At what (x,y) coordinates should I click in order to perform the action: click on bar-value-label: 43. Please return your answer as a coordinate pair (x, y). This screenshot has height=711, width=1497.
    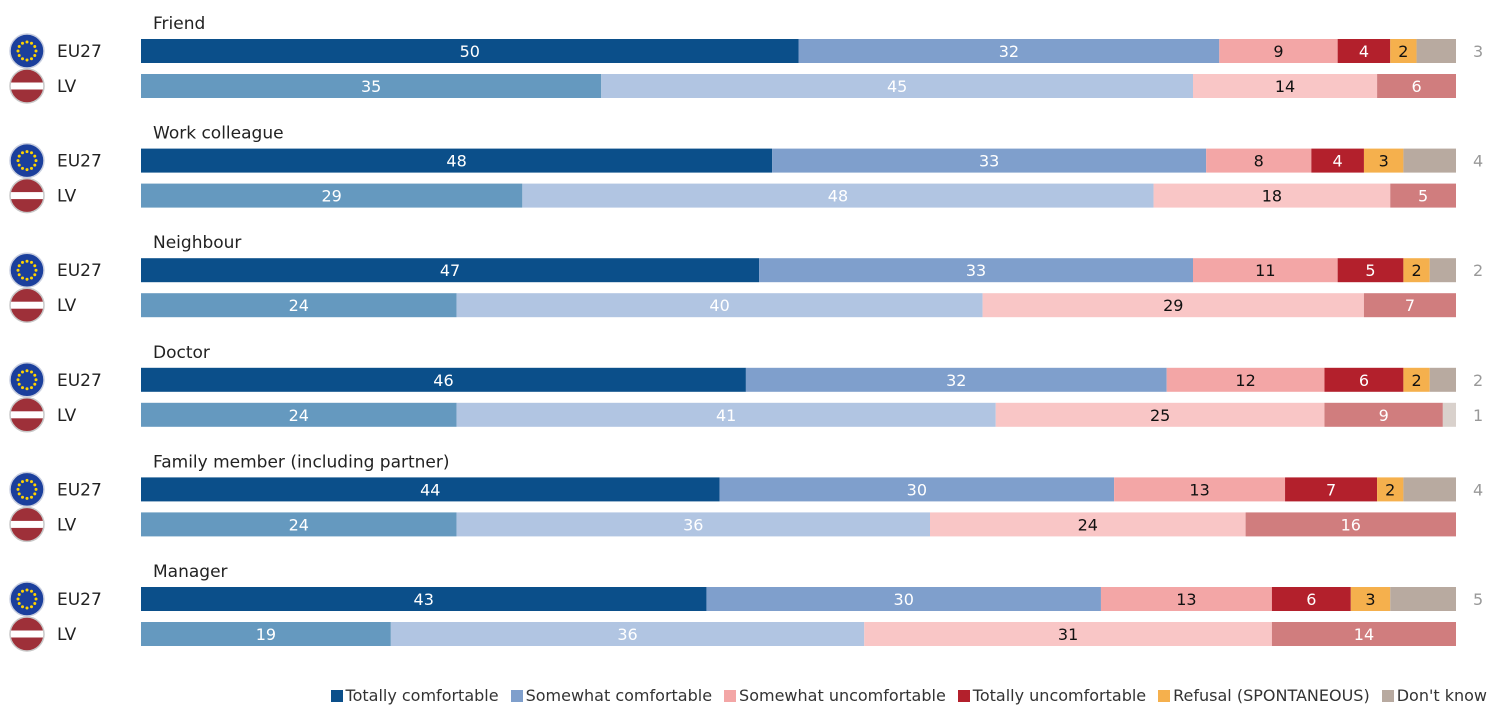
    Looking at the image, I should click on (424, 599).